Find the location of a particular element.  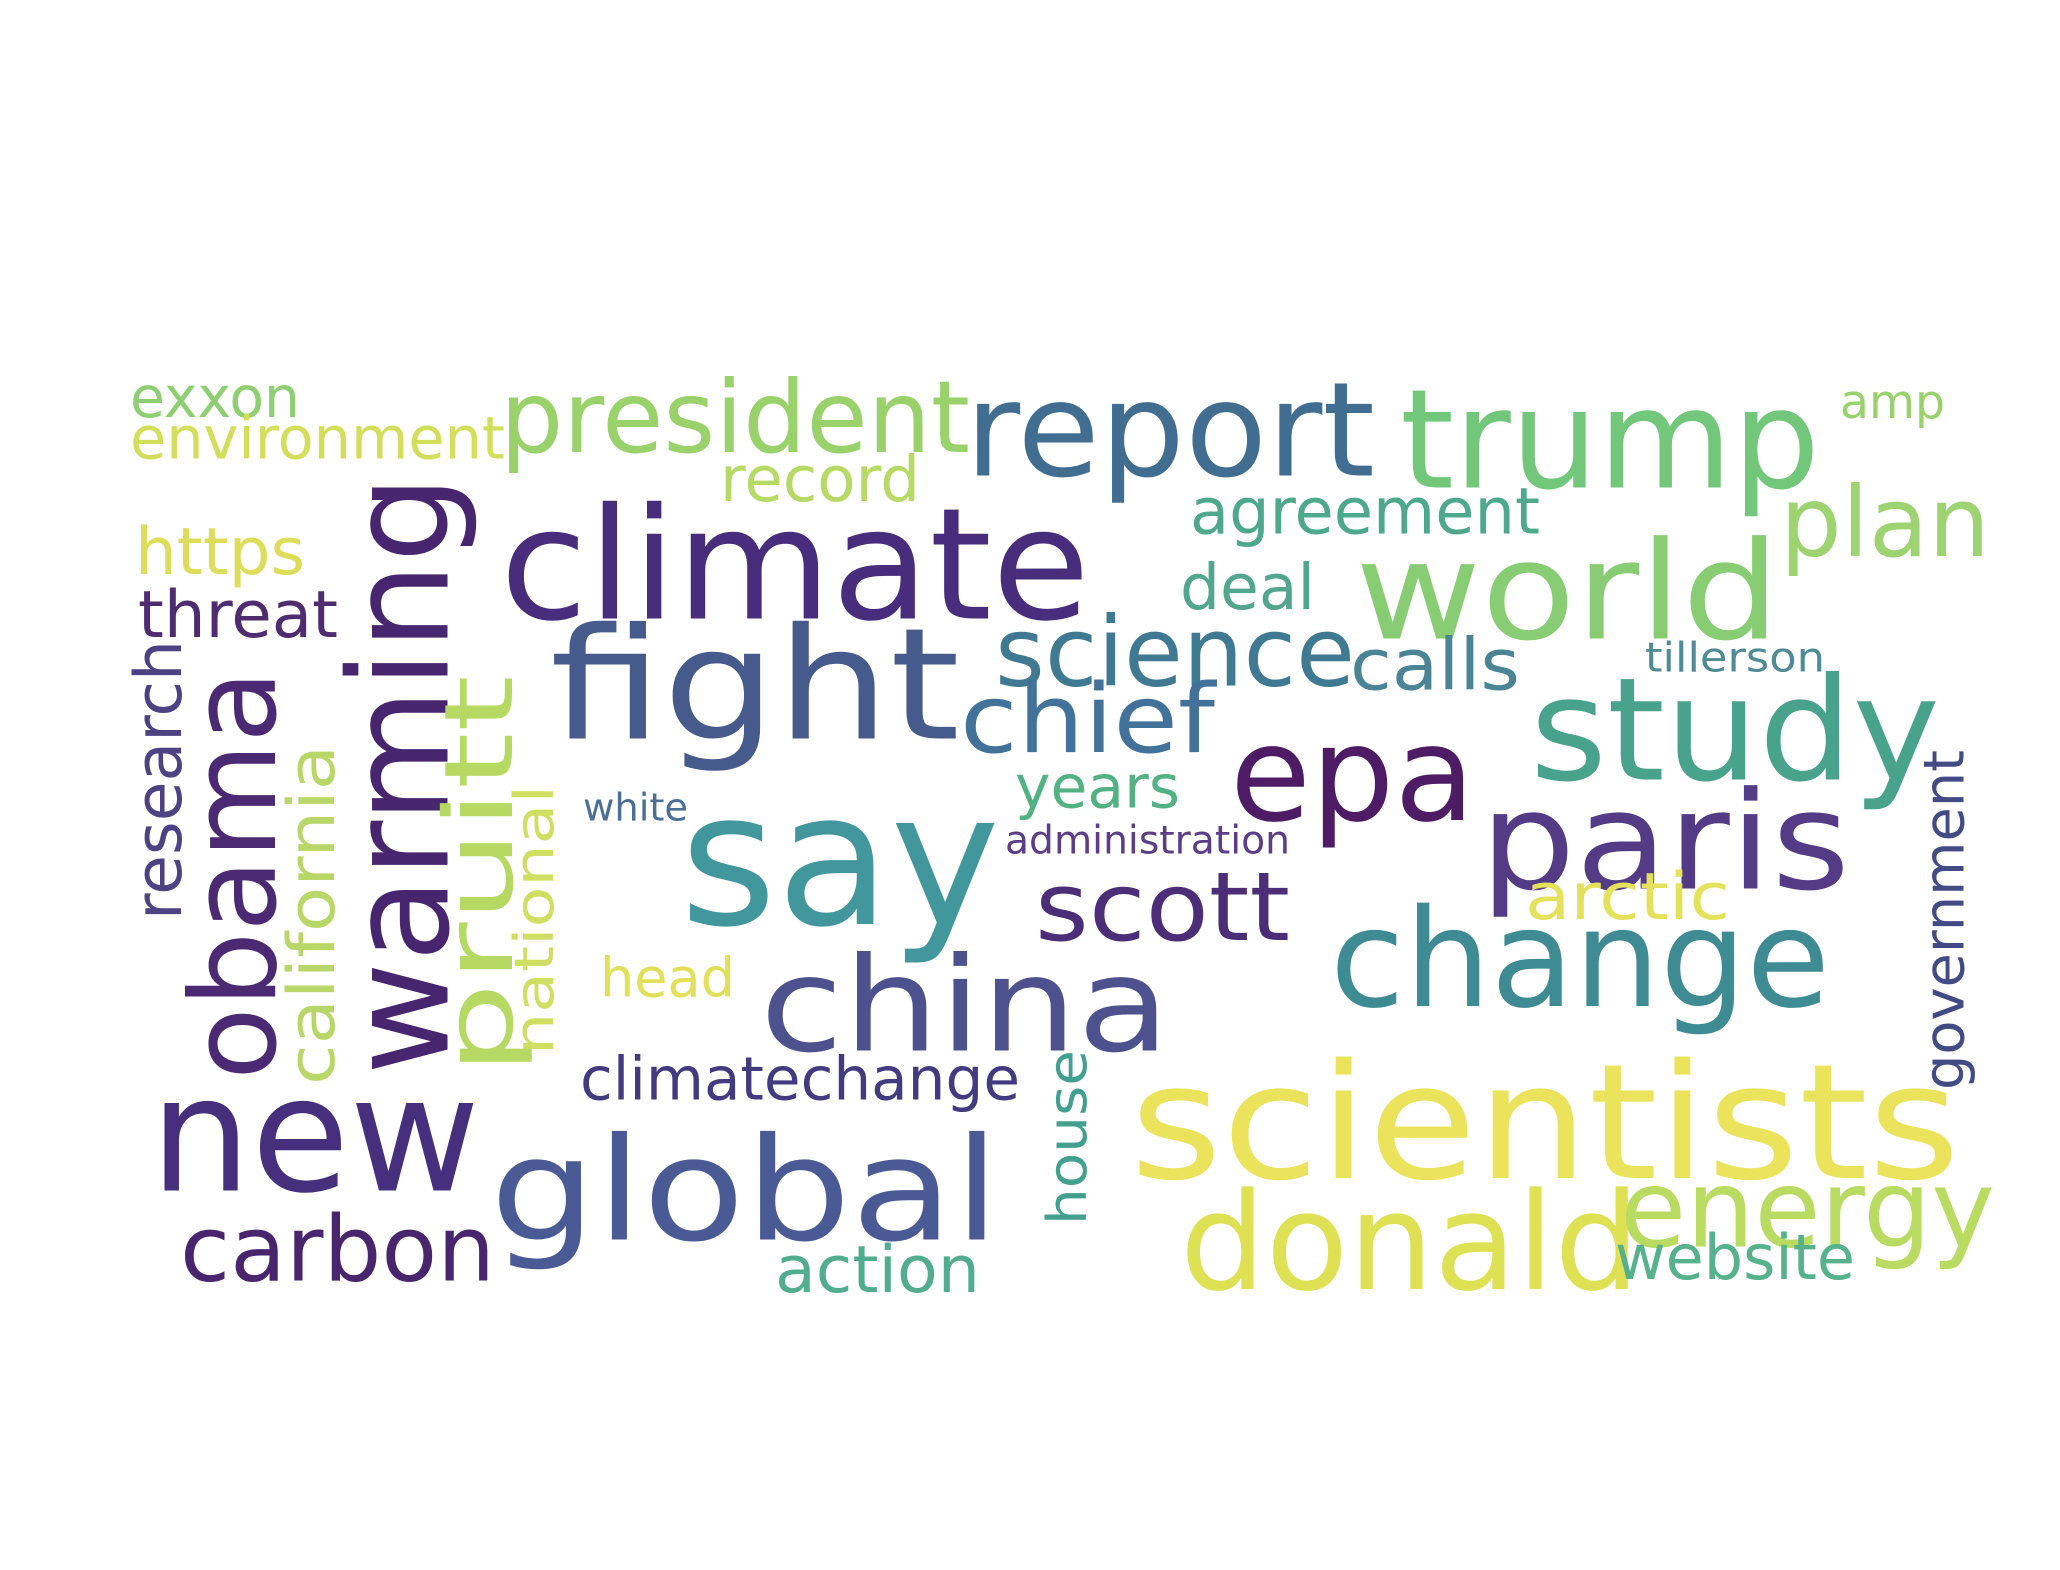

word-say: say is located at coordinates (840, 860).